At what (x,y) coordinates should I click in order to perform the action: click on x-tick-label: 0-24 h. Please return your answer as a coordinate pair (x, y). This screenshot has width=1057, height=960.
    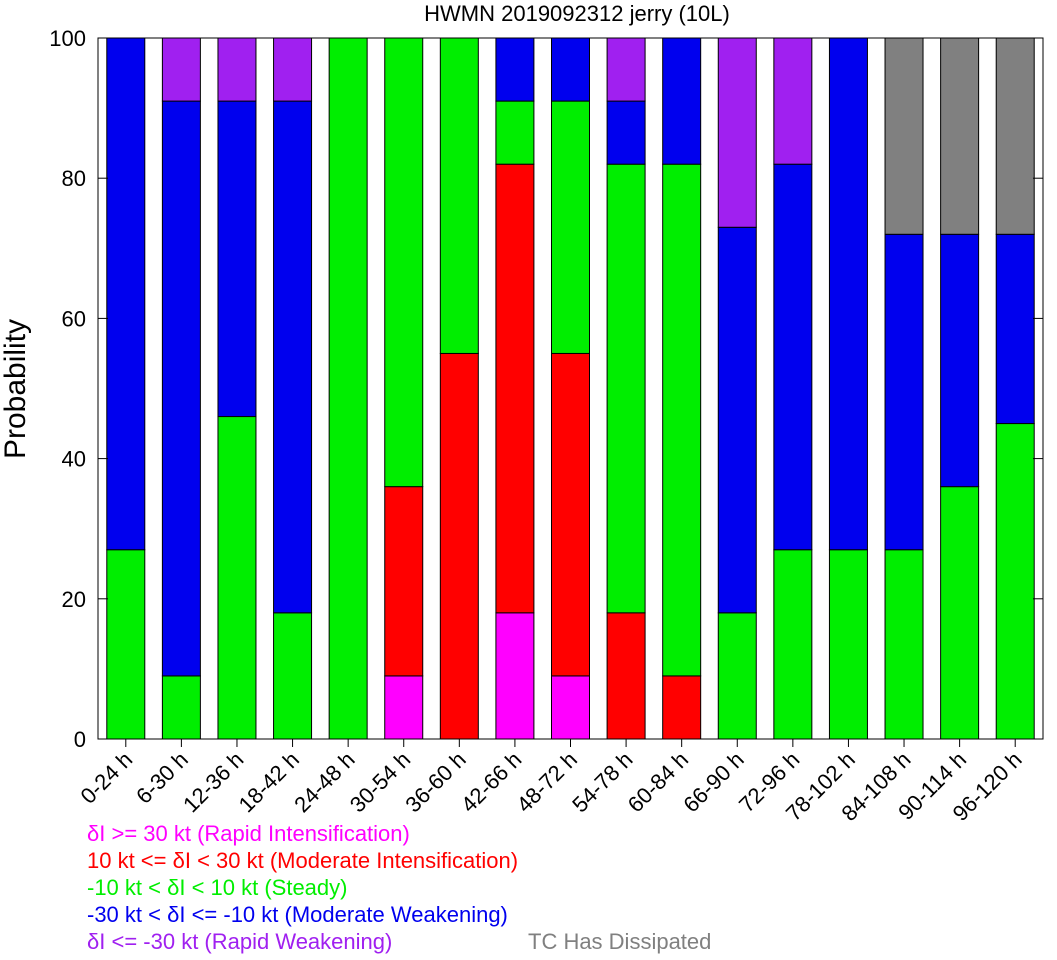
    Looking at the image, I should click on (107, 778).